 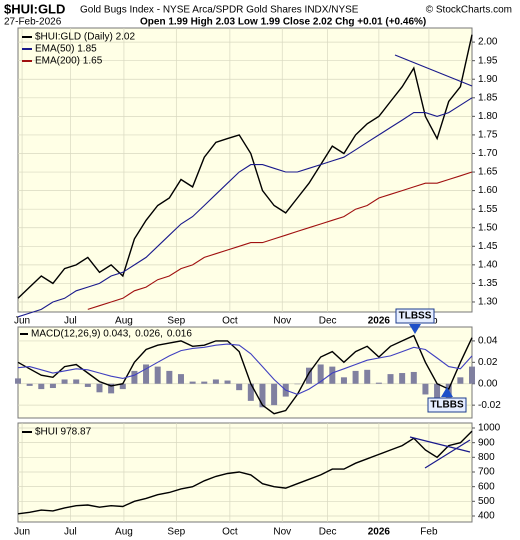 I want to click on y-tick-label: 400, so click(x=486, y=516).